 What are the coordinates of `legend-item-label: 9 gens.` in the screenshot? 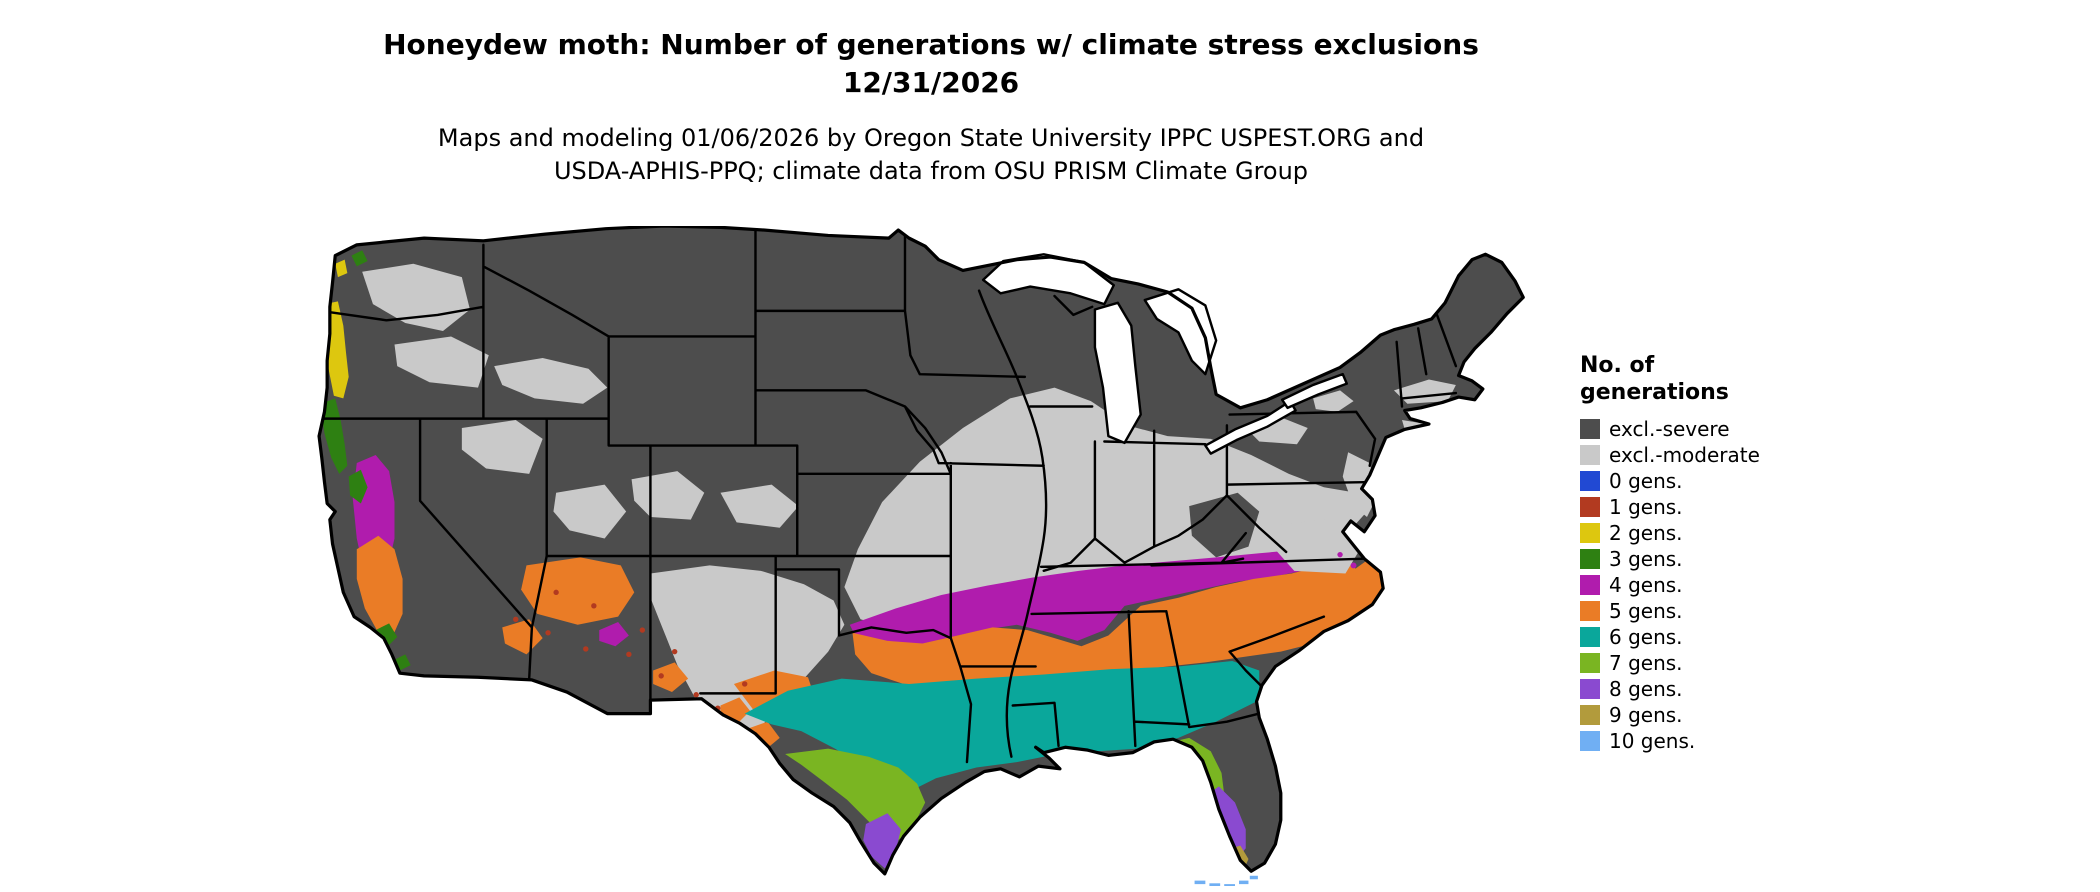 It's located at (1646, 715).